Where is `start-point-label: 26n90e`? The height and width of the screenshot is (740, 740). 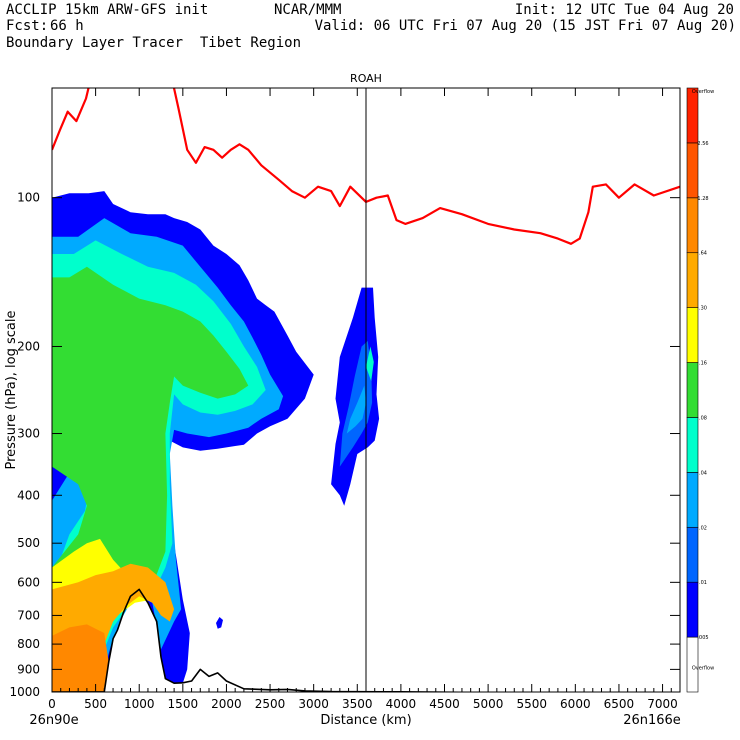
start-point-label: 26n90e is located at coordinates (53, 720).